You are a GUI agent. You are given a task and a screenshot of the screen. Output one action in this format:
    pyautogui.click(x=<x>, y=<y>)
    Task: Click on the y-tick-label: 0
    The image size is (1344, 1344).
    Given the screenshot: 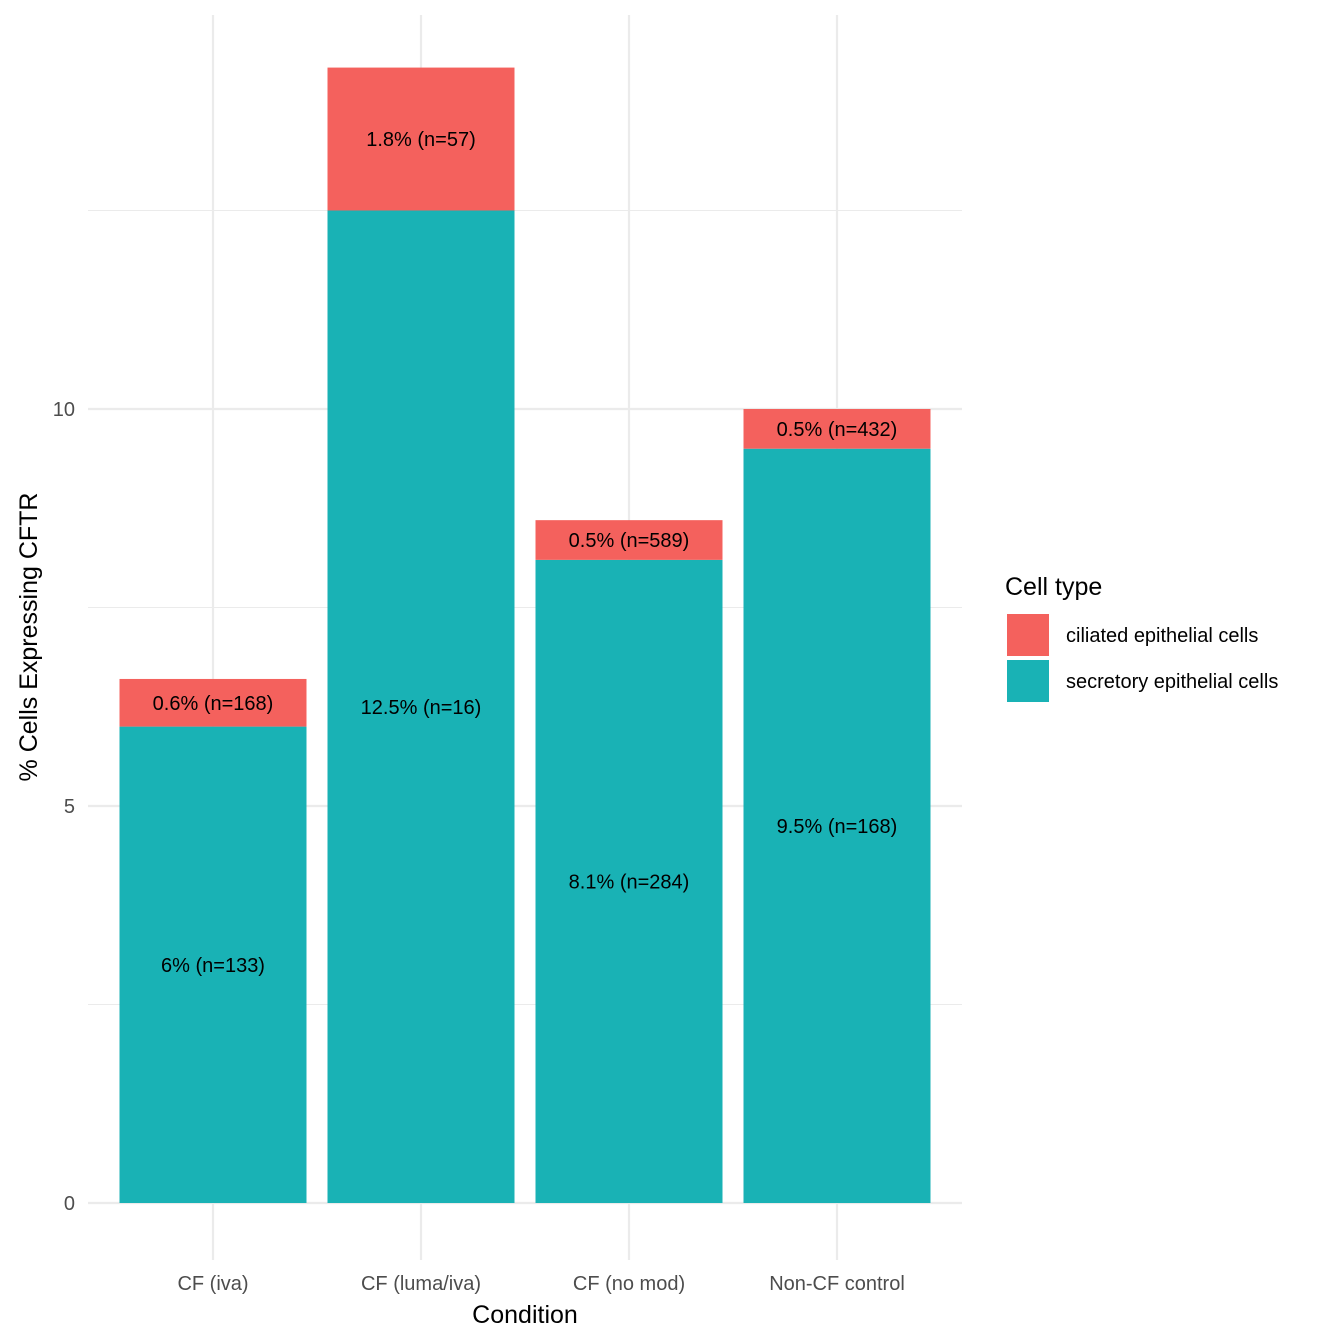 What is the action you would take?
    pyautogui.click(x=69, y=1204)
    